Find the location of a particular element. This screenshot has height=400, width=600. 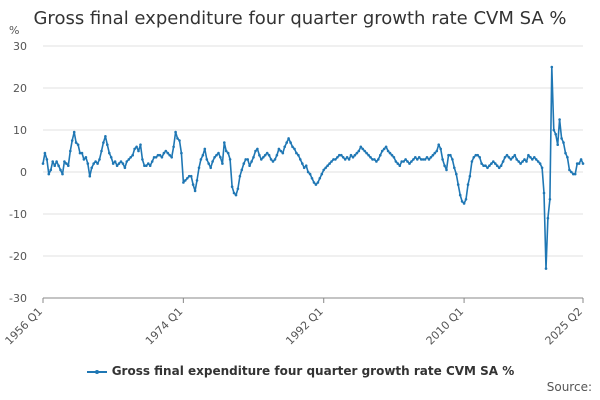

y-tick-label: -20 is located at coordinates (18, 256).